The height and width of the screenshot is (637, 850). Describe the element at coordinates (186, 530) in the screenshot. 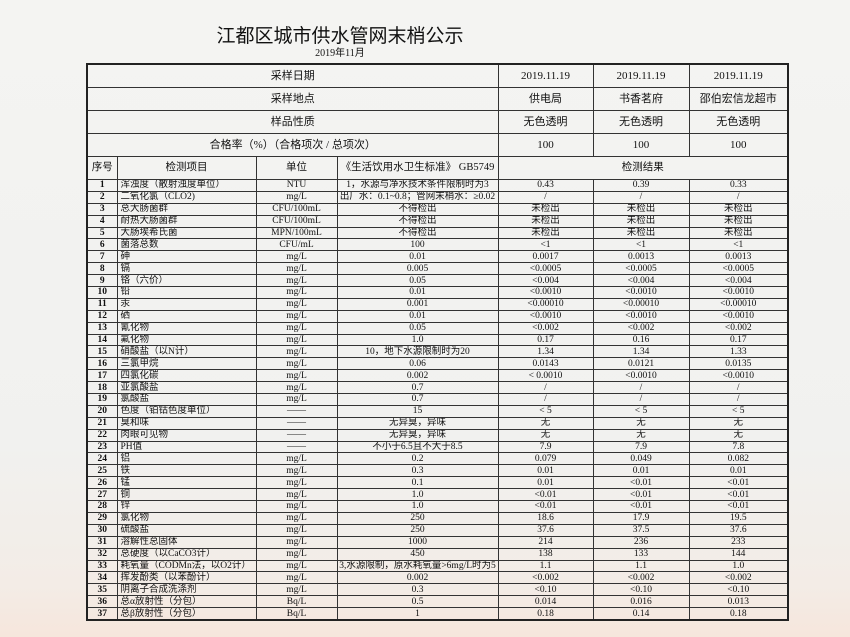

I see `row-item: 硫酸盐` at that location.